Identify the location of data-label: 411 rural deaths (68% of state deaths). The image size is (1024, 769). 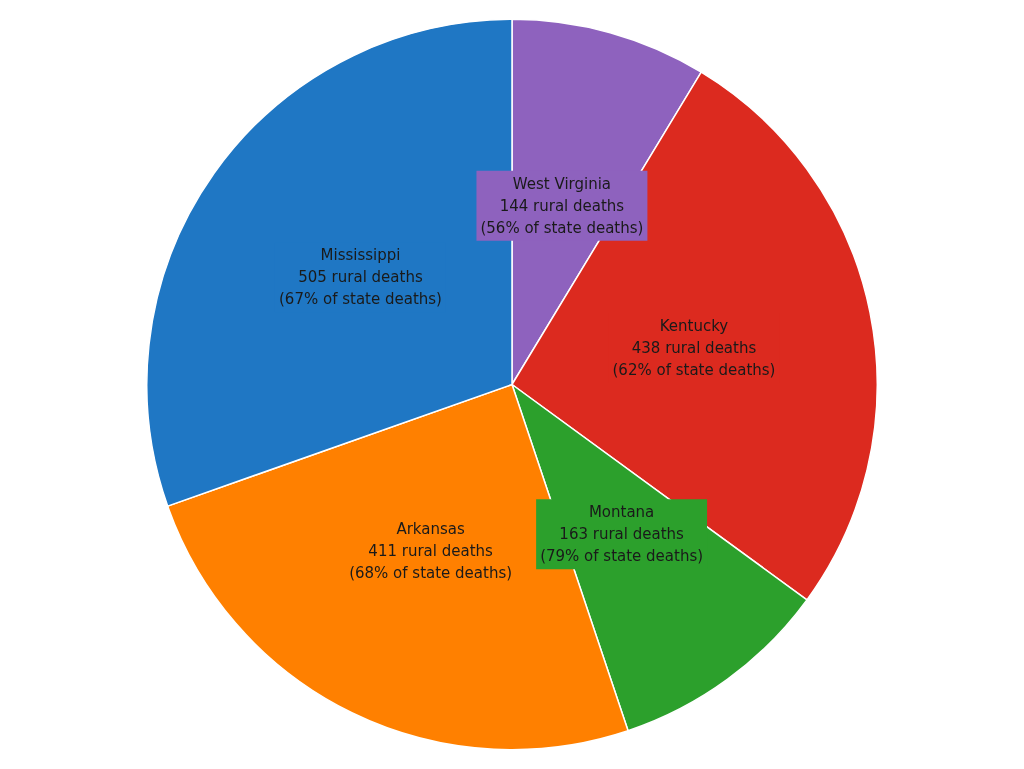
(431, 562).